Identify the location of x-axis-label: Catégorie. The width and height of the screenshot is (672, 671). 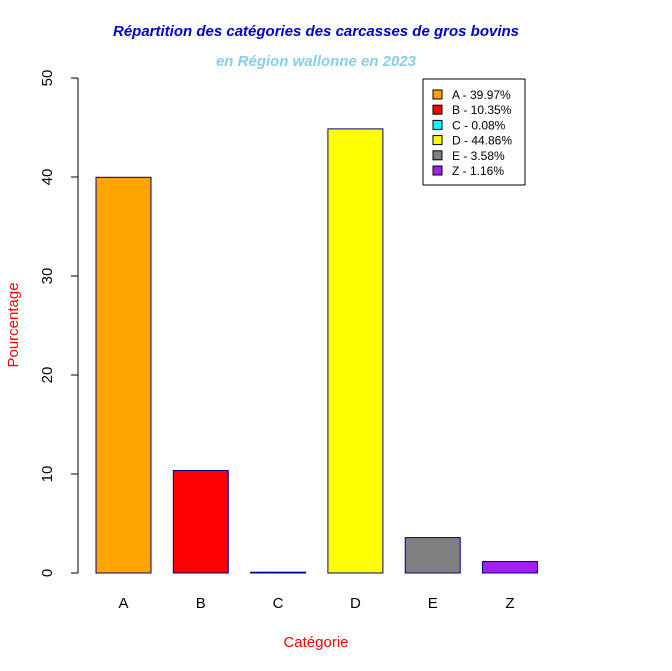
(315, 642).